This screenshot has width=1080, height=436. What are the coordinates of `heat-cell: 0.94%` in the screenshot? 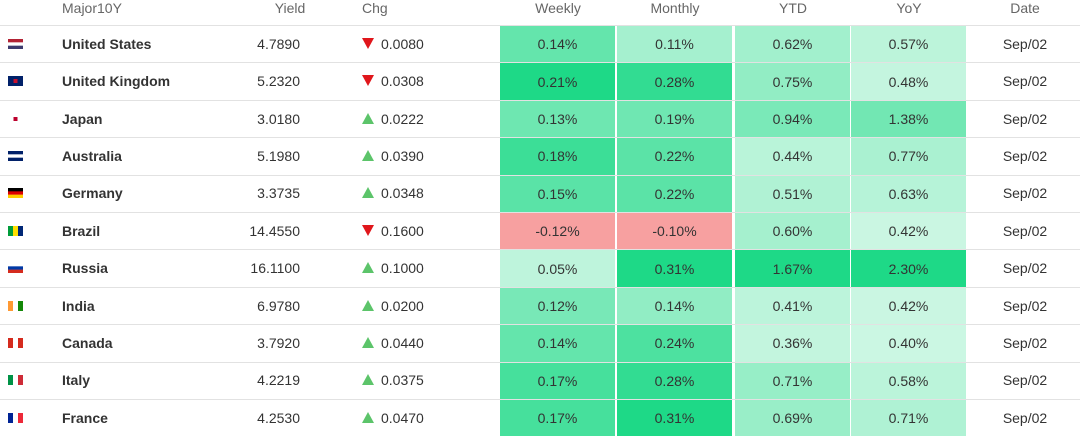 It's located at (792, 119).